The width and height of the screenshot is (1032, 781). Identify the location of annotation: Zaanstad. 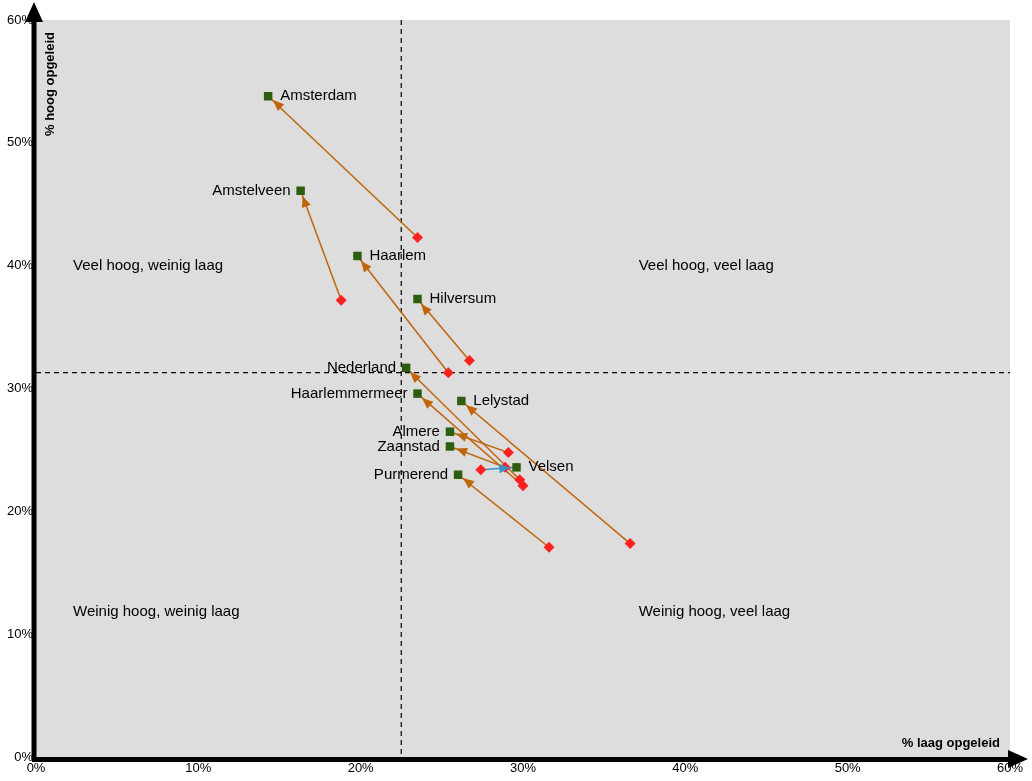
(408, 445).